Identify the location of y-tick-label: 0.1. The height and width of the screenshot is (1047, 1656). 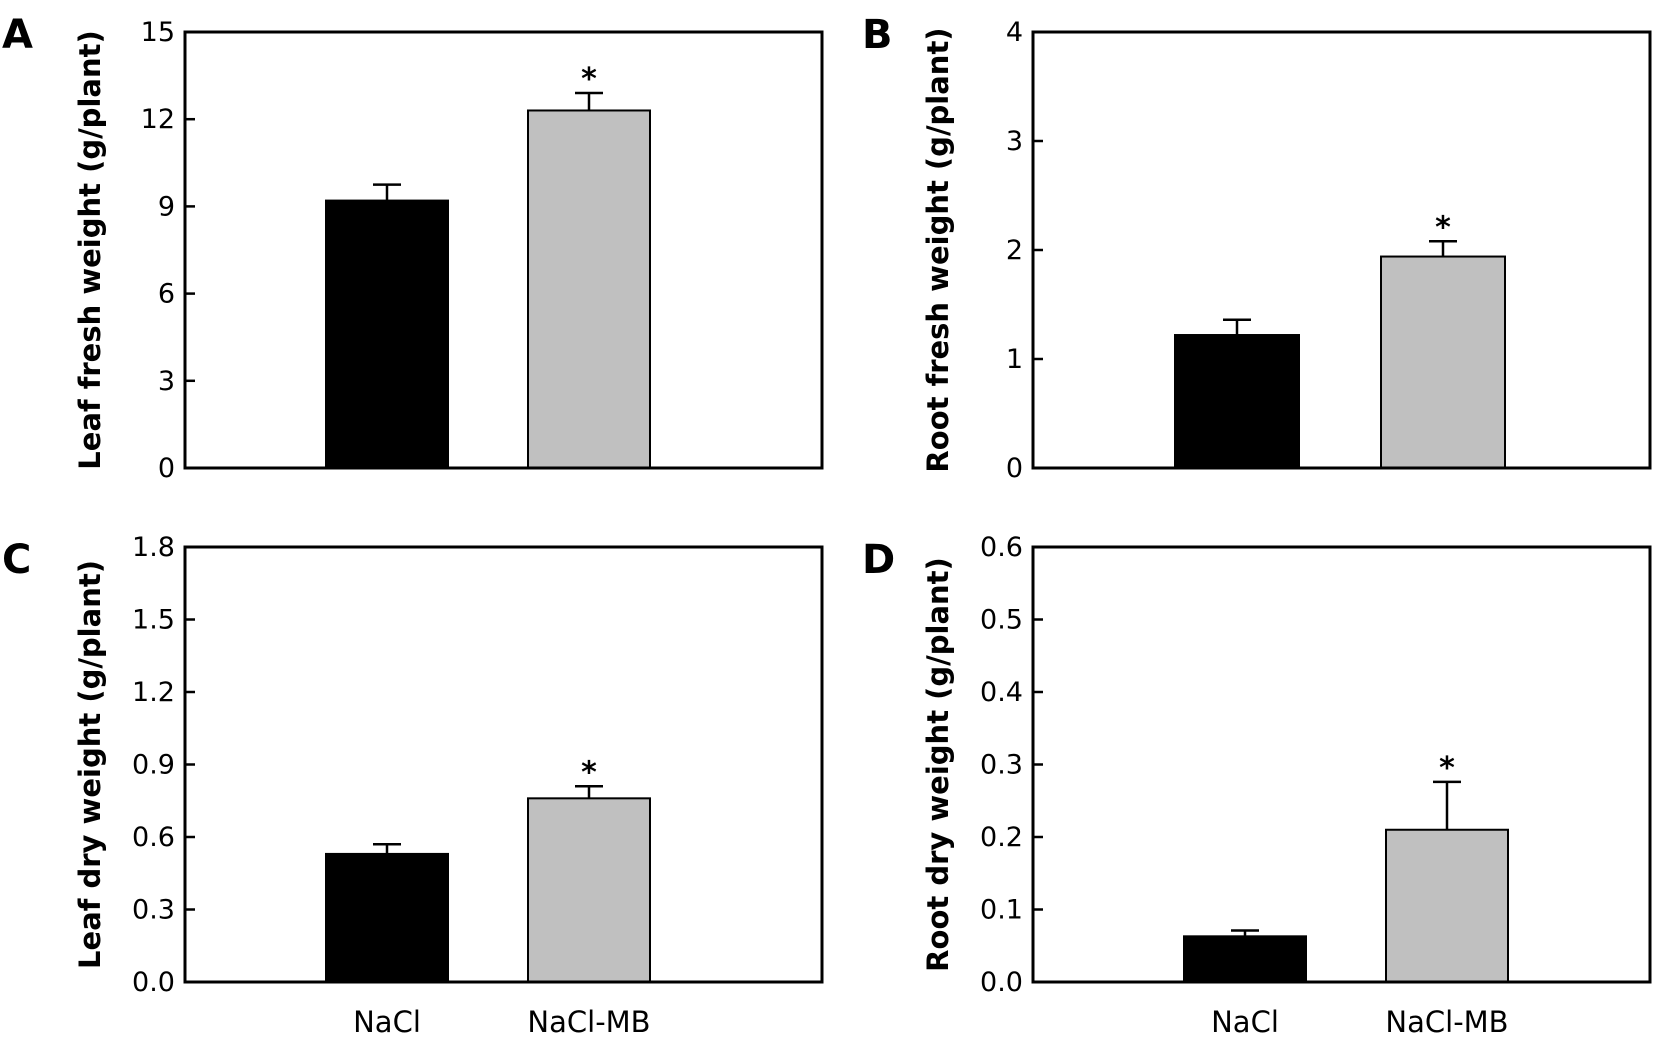
(1001, 910).